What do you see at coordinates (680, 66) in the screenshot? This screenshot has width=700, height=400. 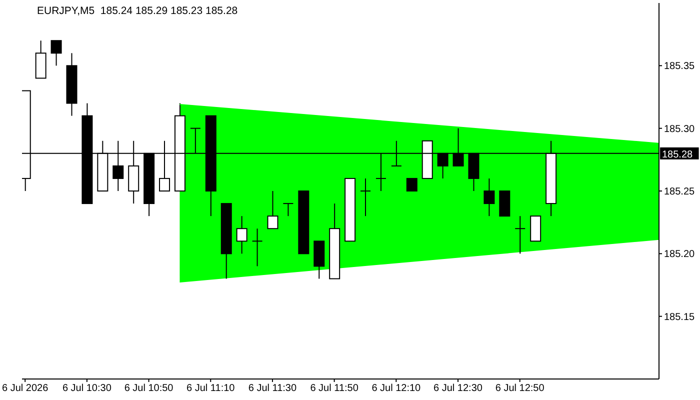 I see `y-tick-label: 185.35` at bounding box center [680, 66].